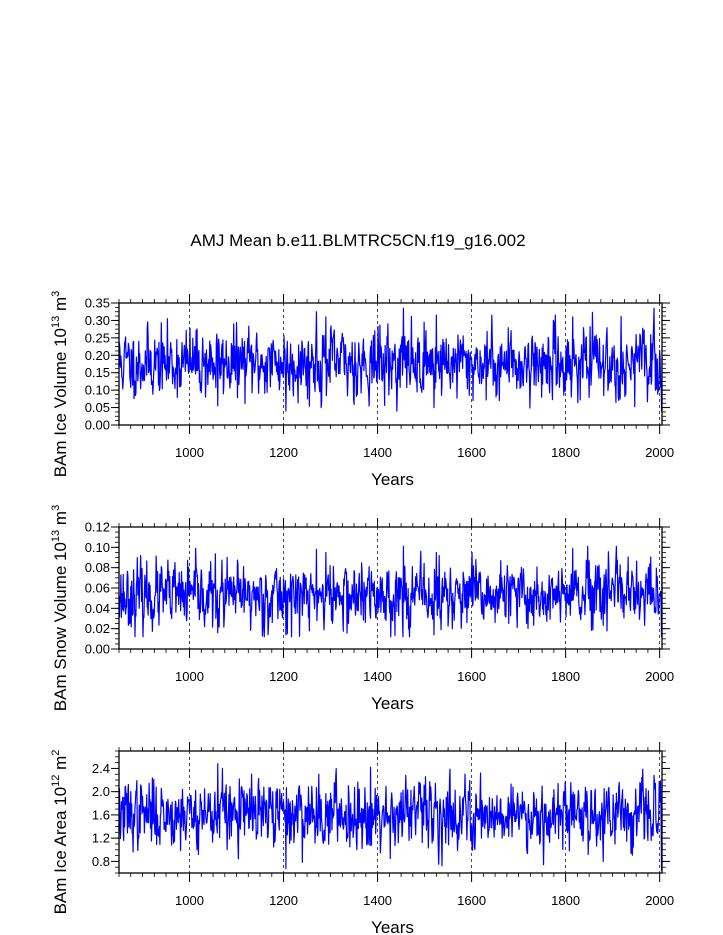 The image size is (723, 935). What do you see at coordinates (56, 781) in the screenshot?
I see `y-label-exponent: 12` at bounding box center [56, 781].